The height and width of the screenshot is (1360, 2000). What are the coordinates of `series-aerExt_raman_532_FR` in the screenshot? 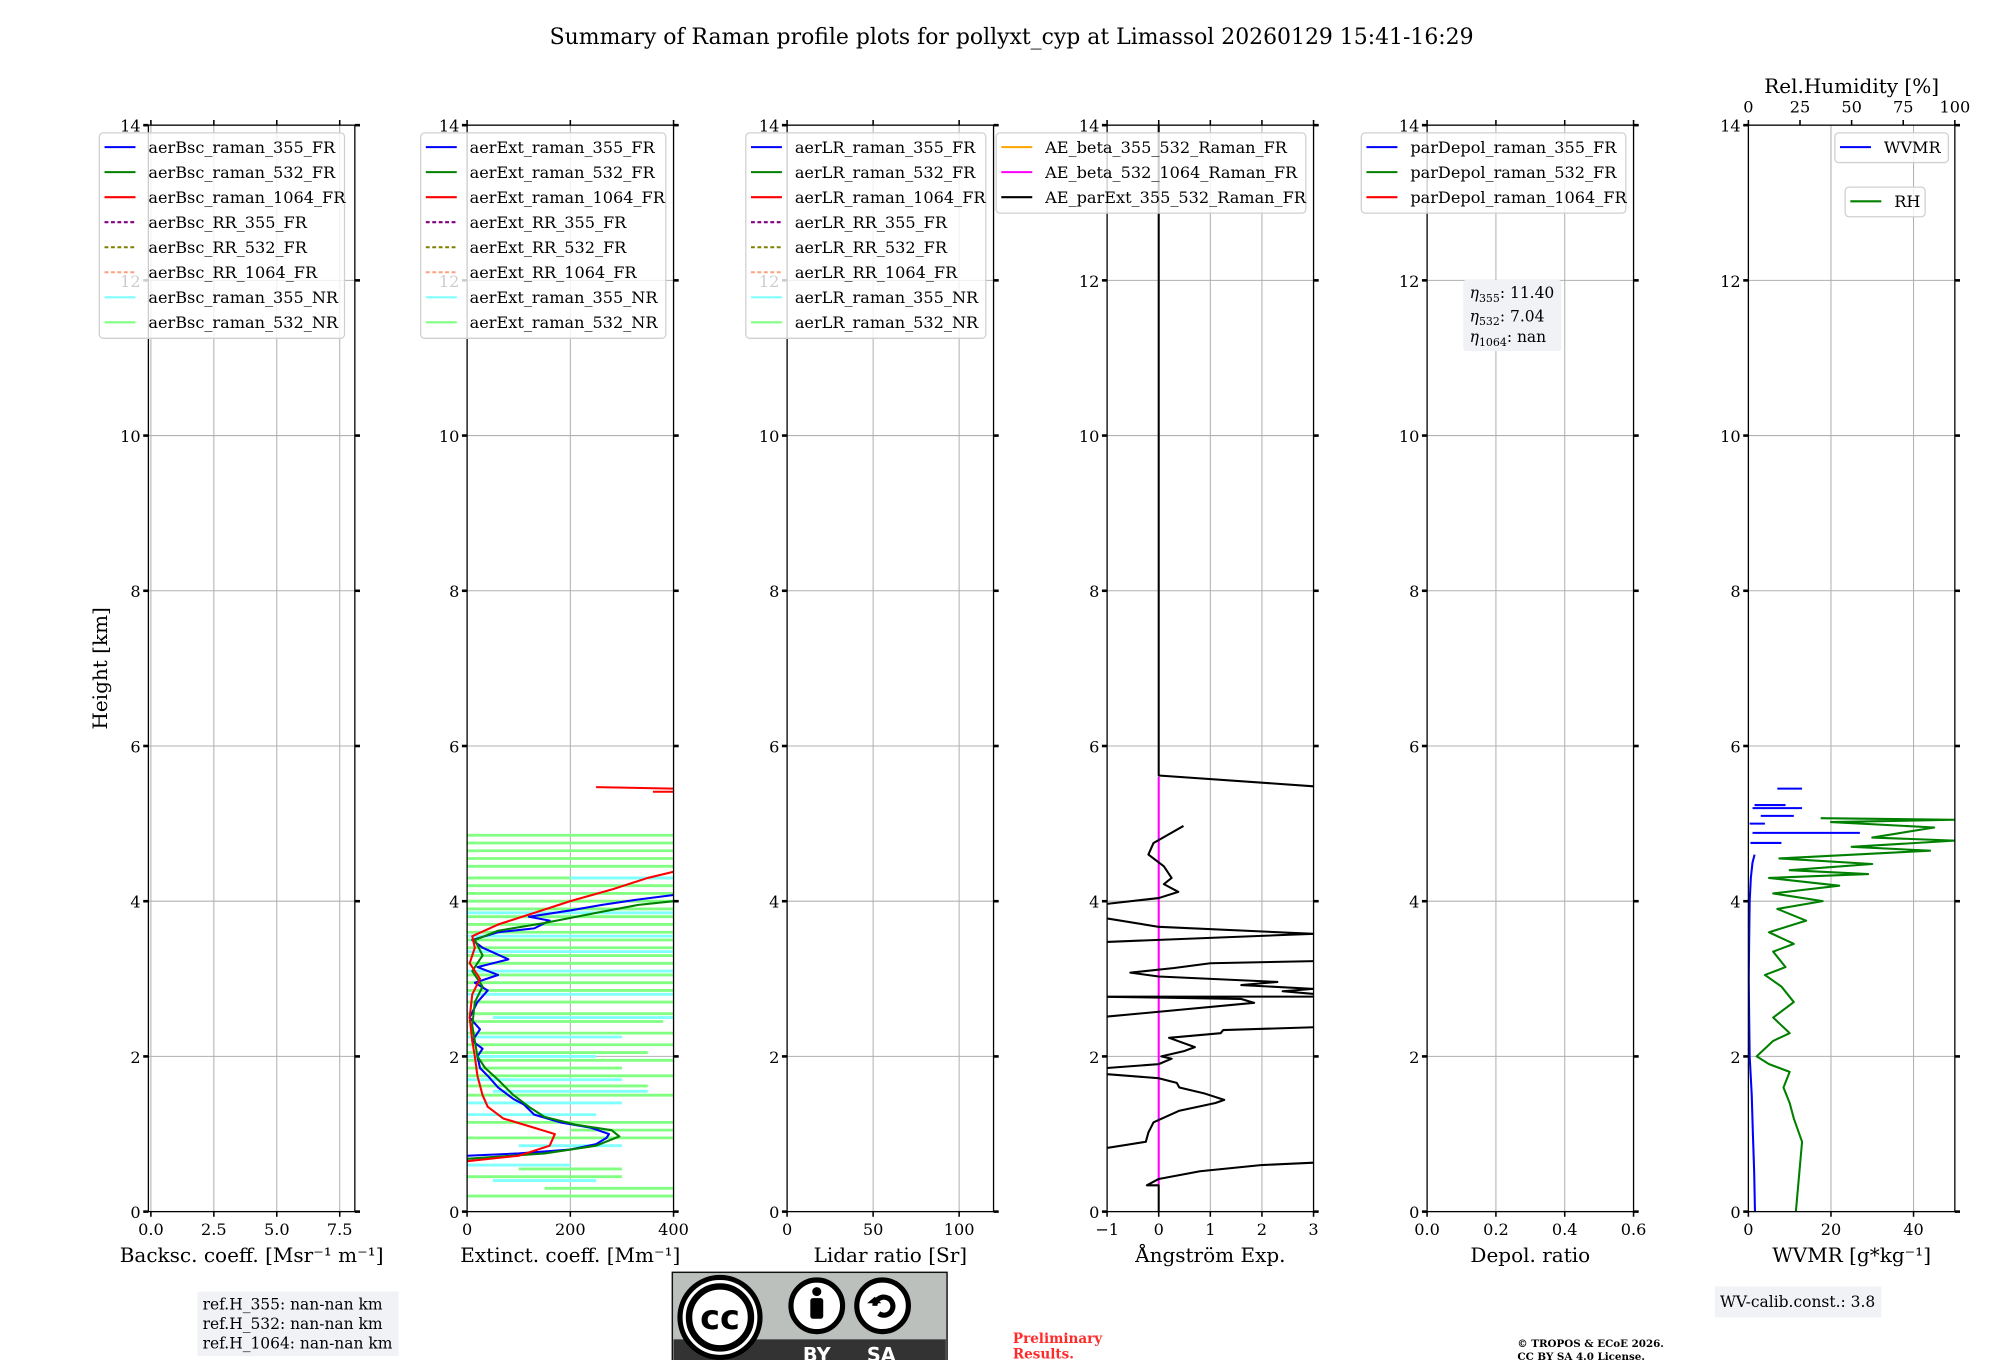 It's located at (570, 1030).